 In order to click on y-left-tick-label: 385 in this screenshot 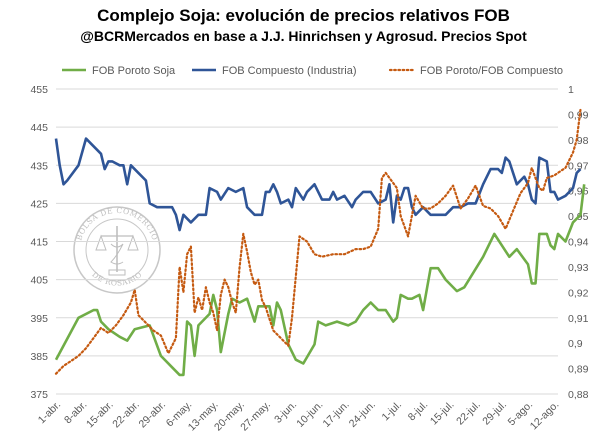, I will do `click(39, 357)`.